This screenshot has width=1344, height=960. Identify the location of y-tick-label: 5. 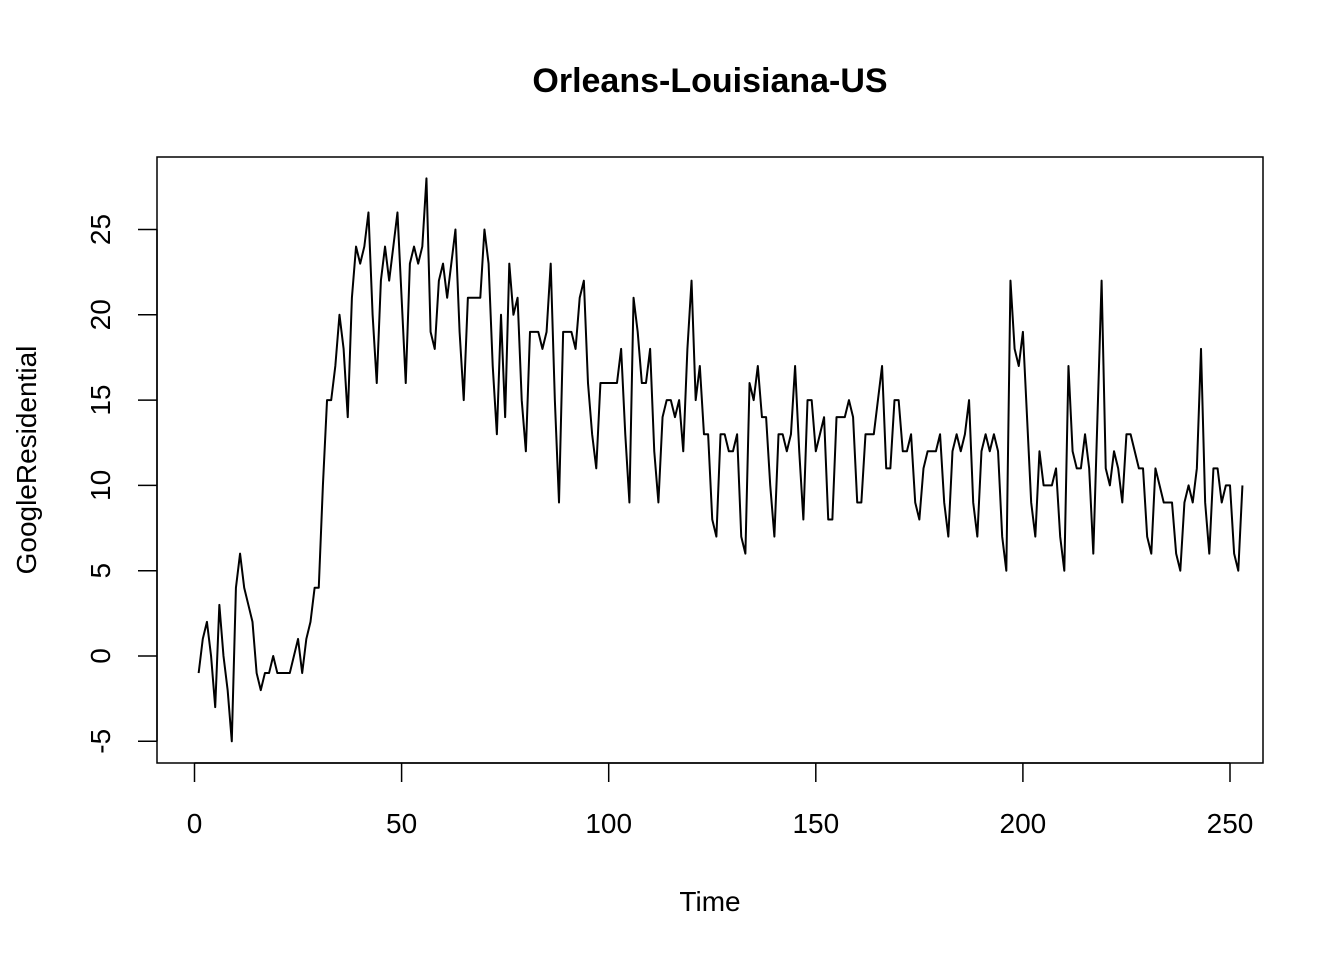
(100, 571).